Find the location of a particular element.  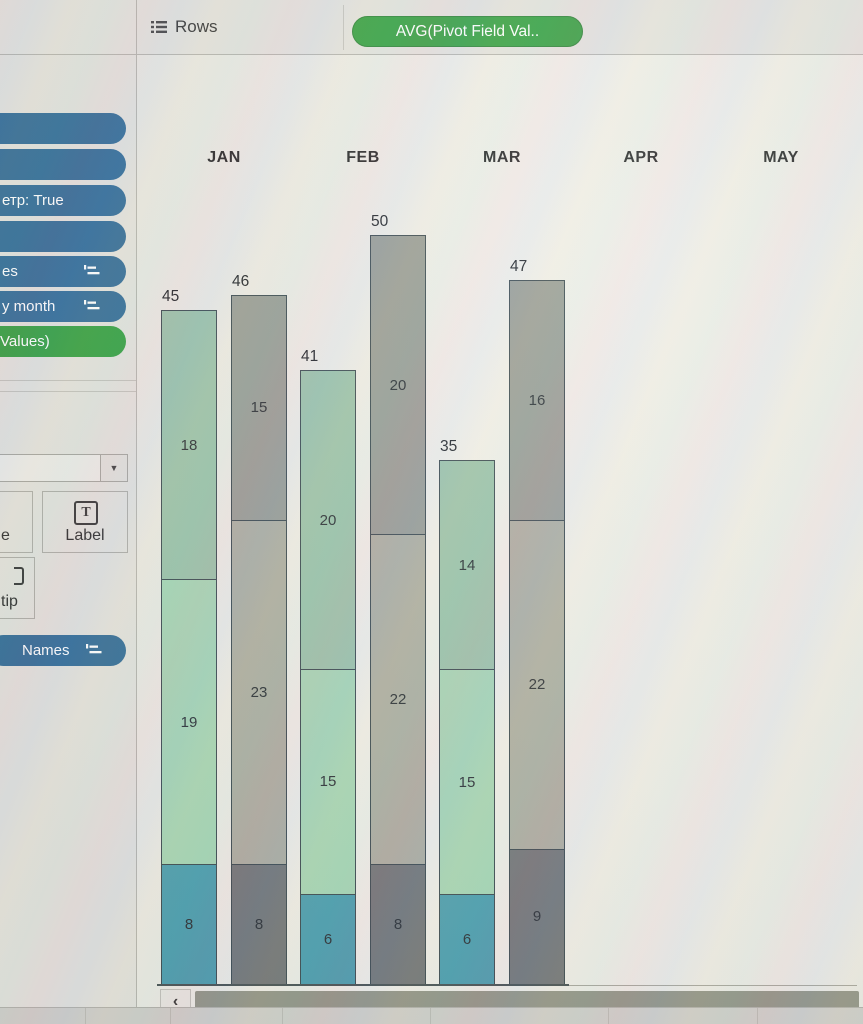

rows-shelf: Rows AVG(Pivot Field Val.. is located at coordinates (500, 27).